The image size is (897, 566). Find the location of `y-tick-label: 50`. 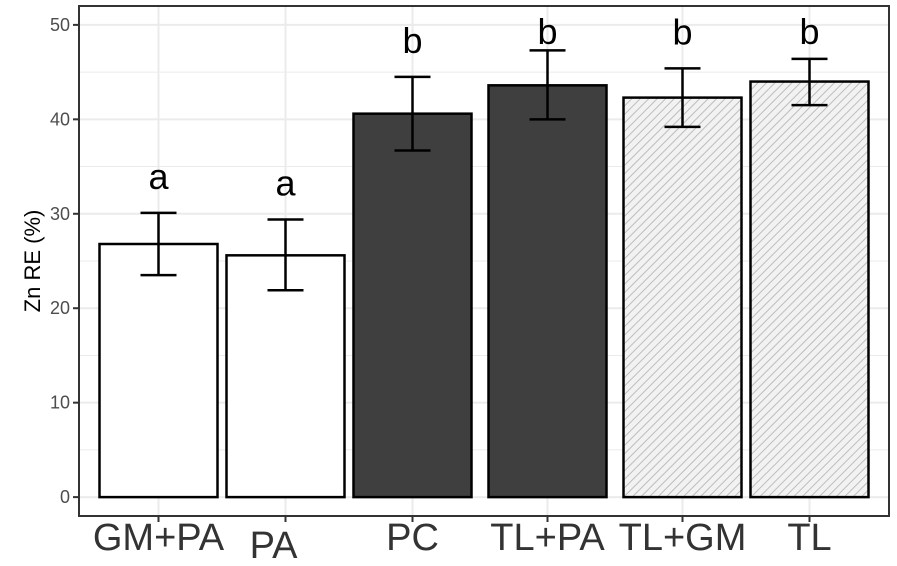

y-tick-label: 50 is located at coordinates (60, 25).